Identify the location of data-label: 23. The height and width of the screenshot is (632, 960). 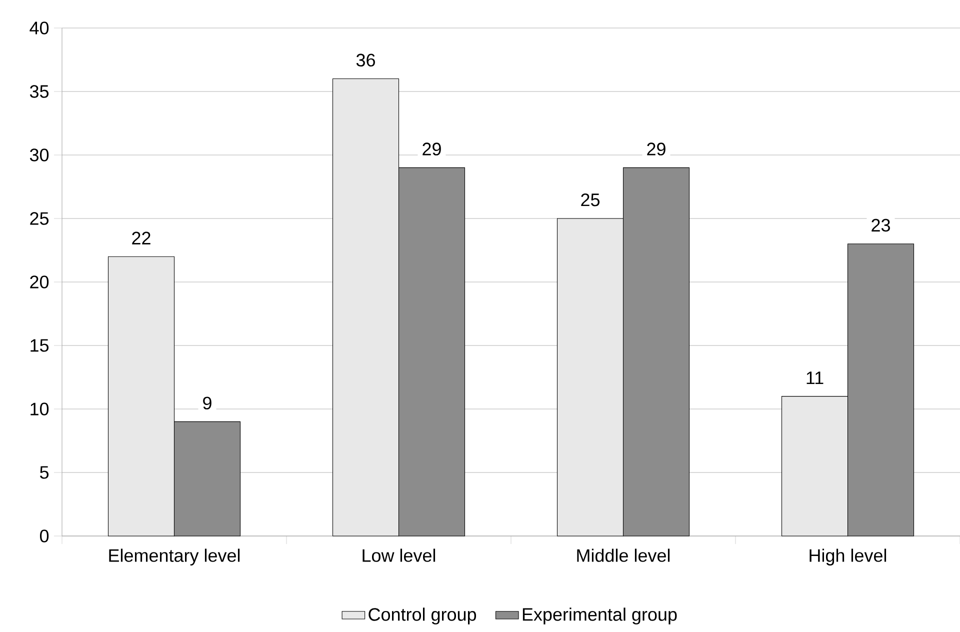
(881, 225).